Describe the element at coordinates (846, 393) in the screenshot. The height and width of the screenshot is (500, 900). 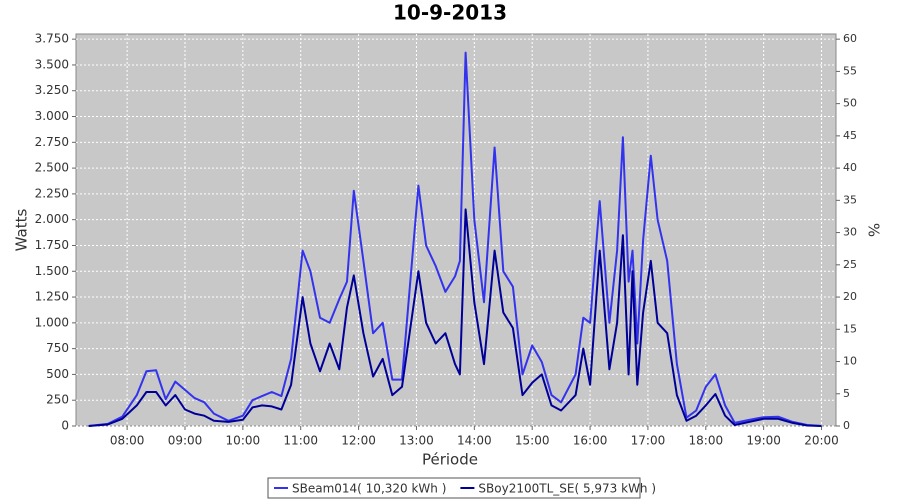
I see `y2-tick-label: 5` at that location.